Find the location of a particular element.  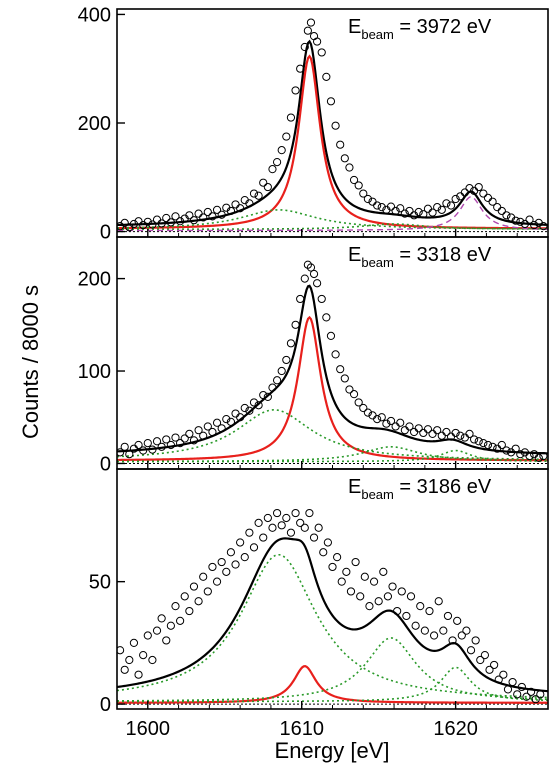

x-tick-label: 1600 is located at coordinates (148, 729).